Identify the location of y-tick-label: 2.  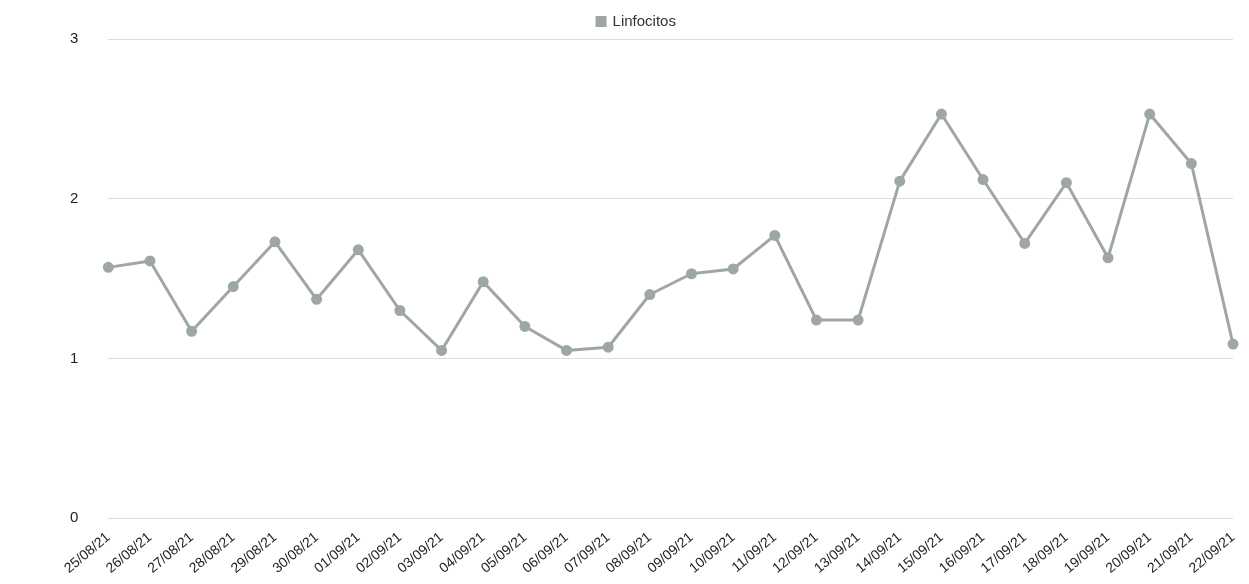
(74, 197).